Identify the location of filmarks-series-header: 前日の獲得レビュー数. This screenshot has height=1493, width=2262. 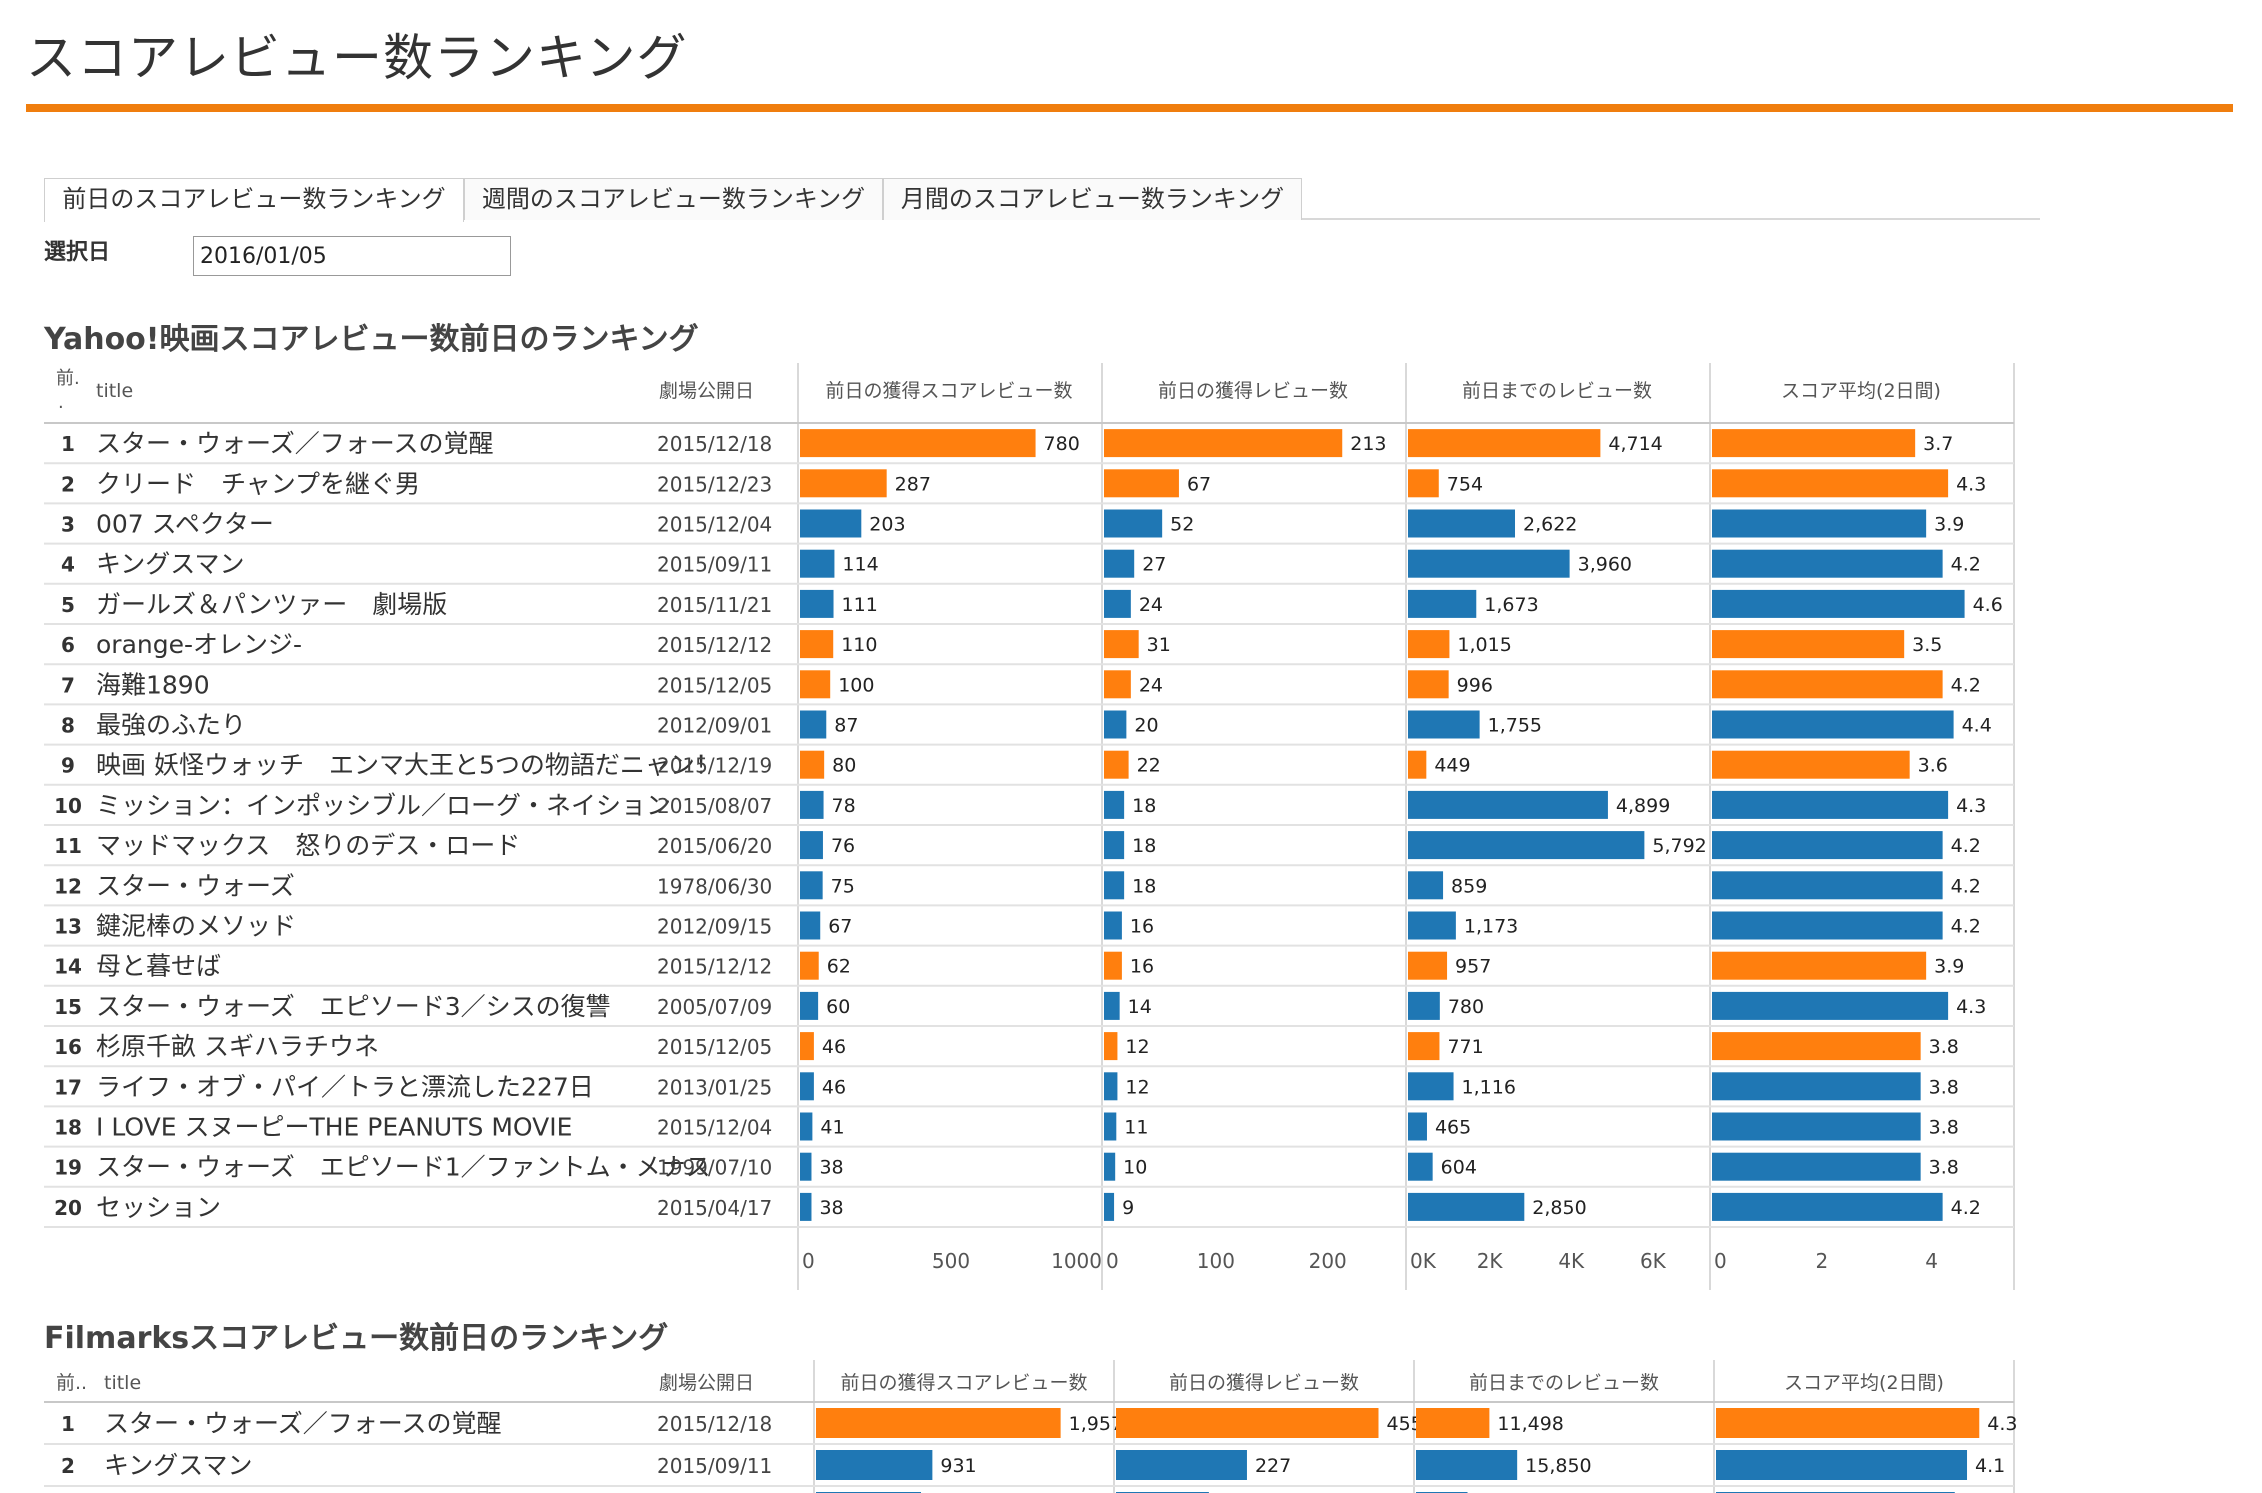
(1264, 1383).